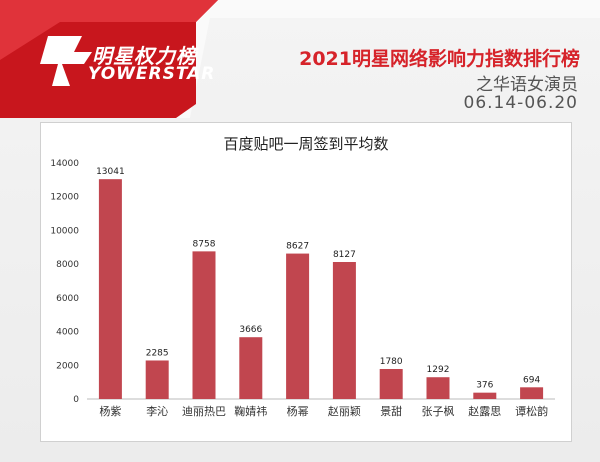 Image resolution: width=600 pixels, height=462 pixels. I want to click on y-tick-label: 14000, so click(64, 164).